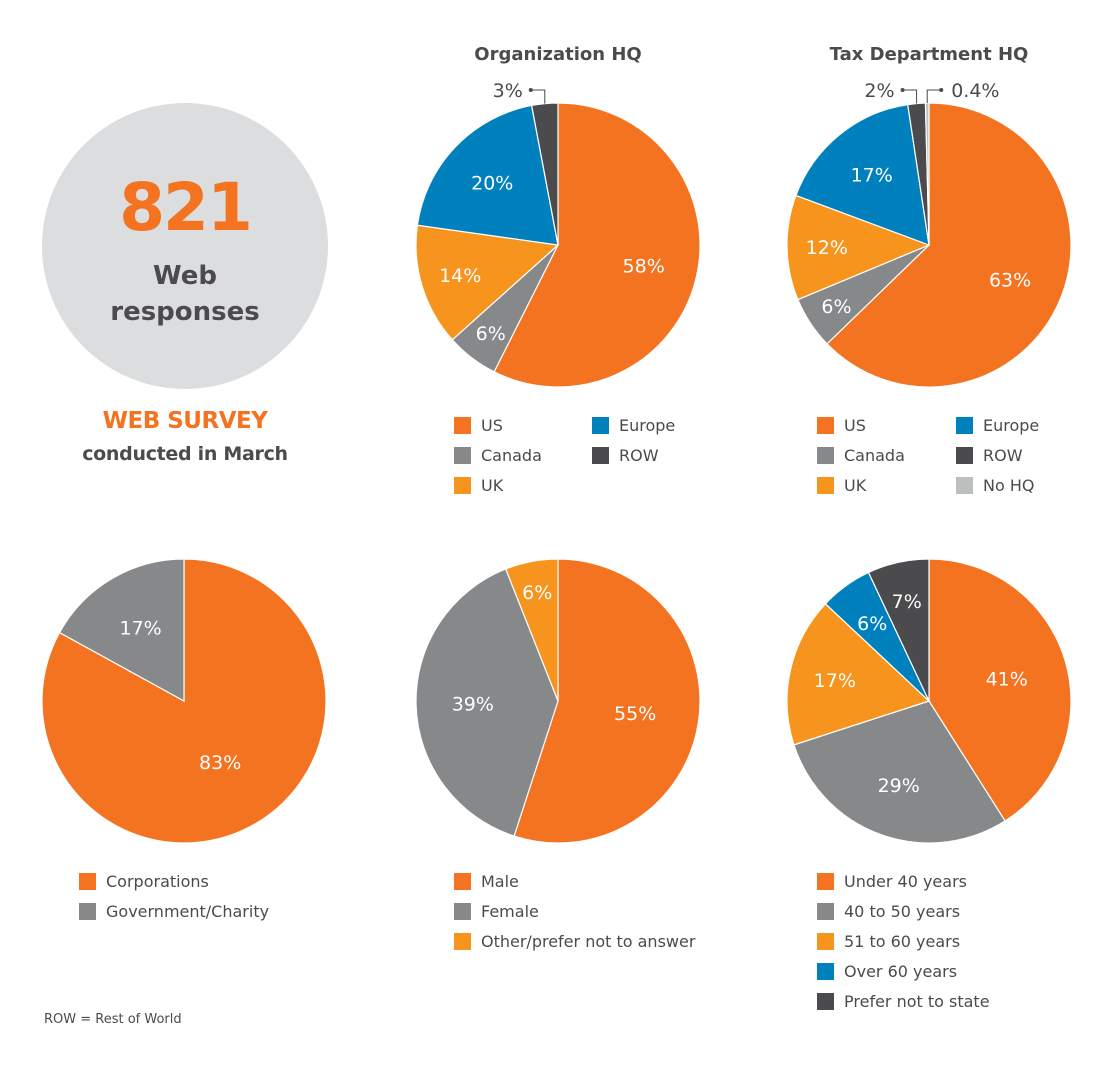  Describe the element at coordinates (185, 276) in the screenshot. I see `responses-label-line1: Web` at that location.